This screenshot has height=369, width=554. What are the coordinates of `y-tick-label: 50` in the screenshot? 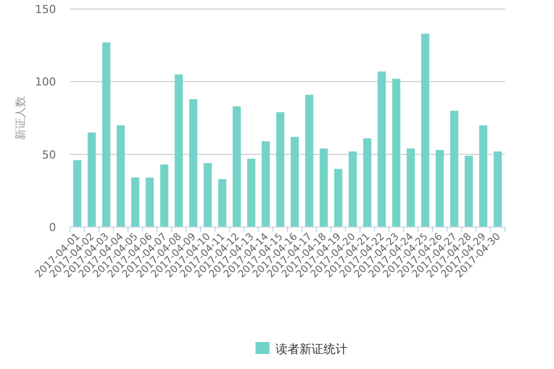 It's located at (49, 155).